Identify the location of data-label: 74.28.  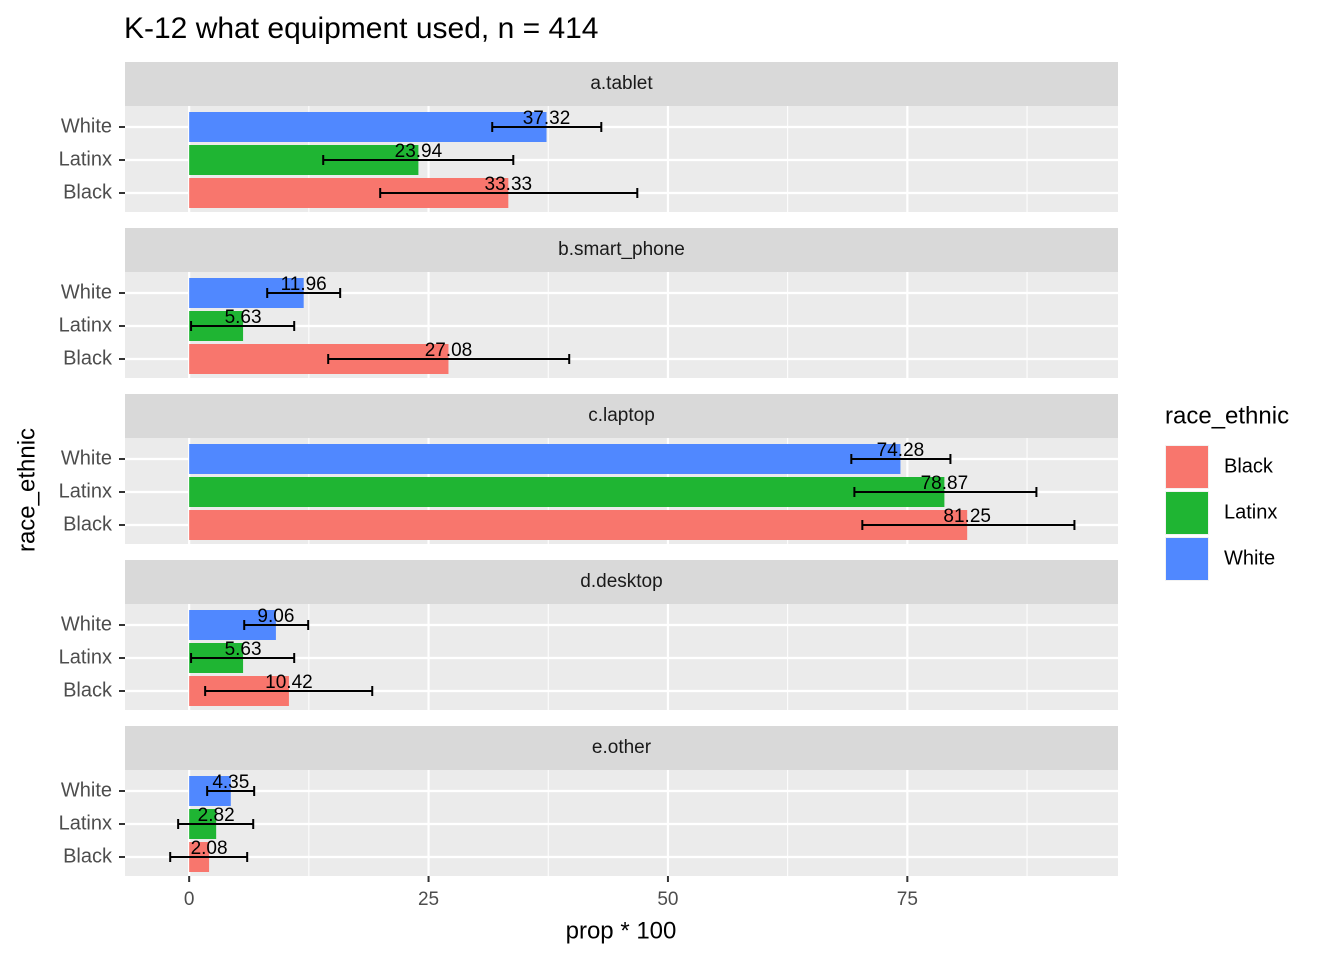
(901, 450).